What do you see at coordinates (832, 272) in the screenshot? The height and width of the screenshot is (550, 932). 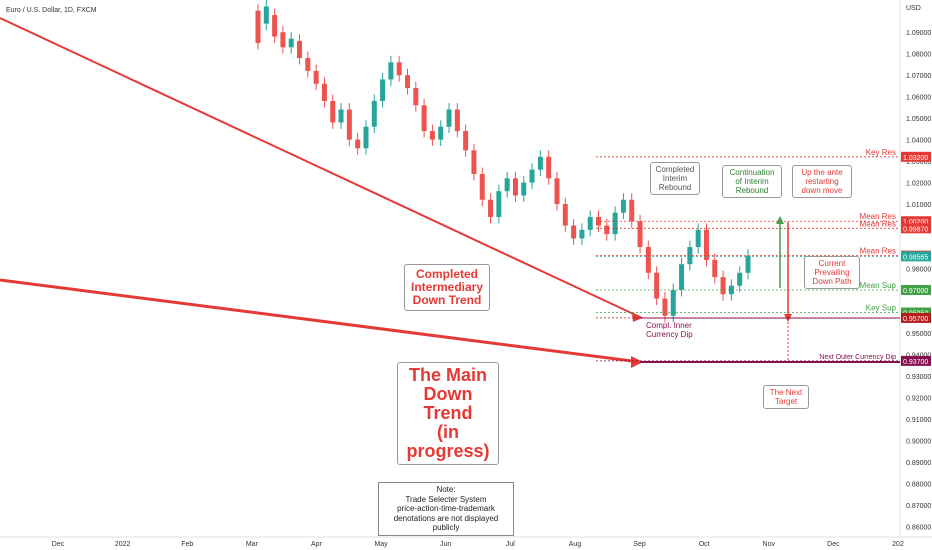 I see `current-prevailing-callout: Current Prevailing Down Path` at bounding box center [832, 272].